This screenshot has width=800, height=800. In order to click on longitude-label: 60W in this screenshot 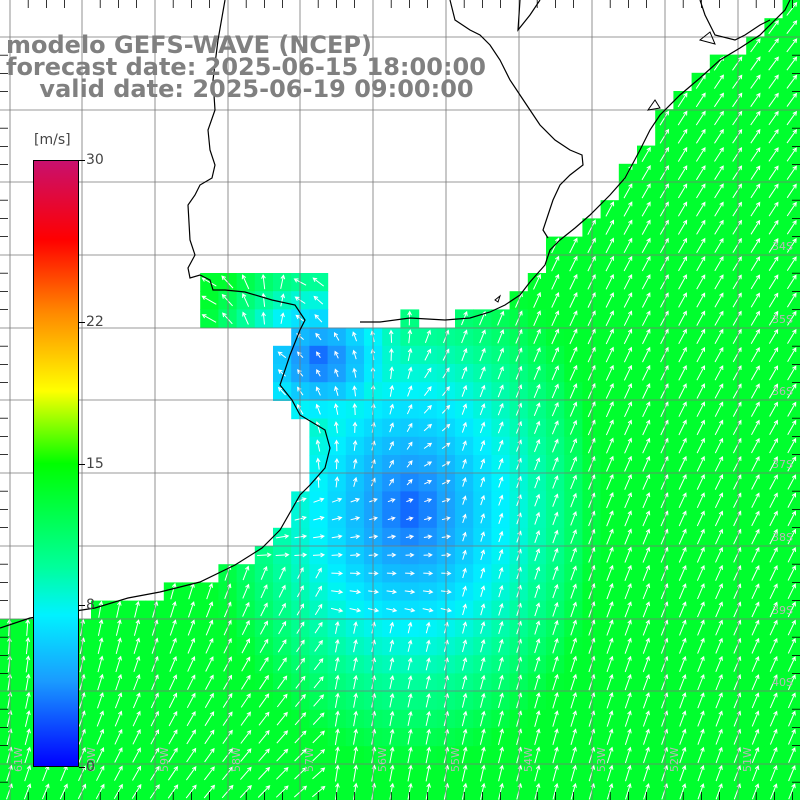, I will do `click(91, 759)`.